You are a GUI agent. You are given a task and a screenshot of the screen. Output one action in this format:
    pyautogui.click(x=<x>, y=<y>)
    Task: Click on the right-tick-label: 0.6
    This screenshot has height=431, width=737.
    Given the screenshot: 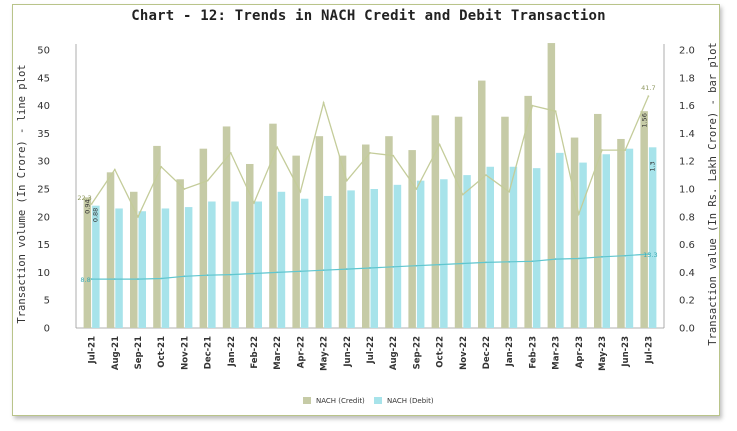 What is the action you would take?
    pyautogui.click(x=687, y=245)
    